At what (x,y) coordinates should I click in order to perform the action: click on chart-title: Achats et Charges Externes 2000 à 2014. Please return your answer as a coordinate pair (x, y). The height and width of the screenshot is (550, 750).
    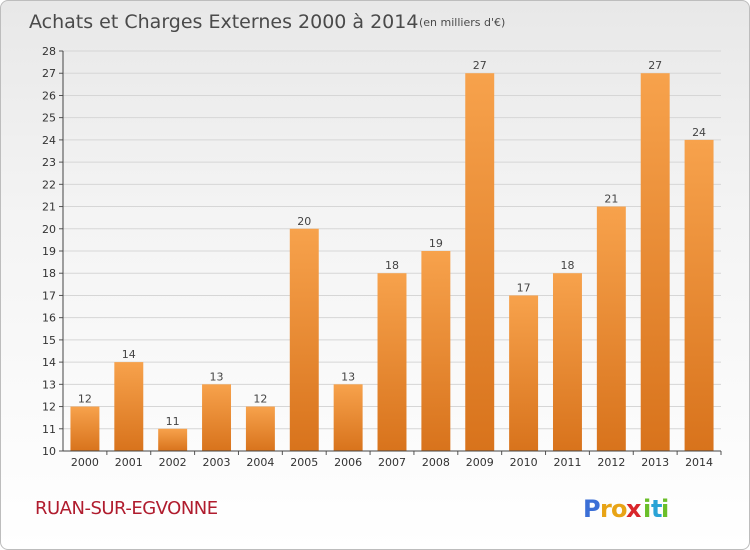
    Looking at the image, I should click on (223, 22).